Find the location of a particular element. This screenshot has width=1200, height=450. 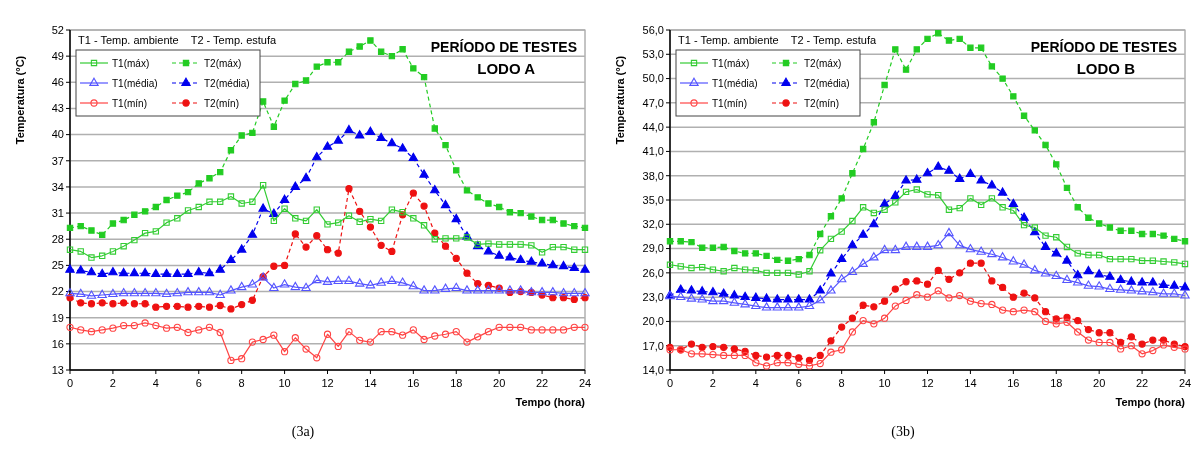

y-tick-label: 23,0 is located at coordinates (653, 296).